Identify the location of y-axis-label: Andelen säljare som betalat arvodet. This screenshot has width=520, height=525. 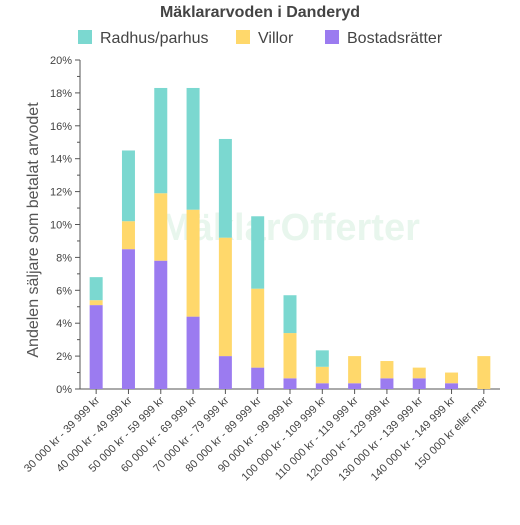
(33, 230).